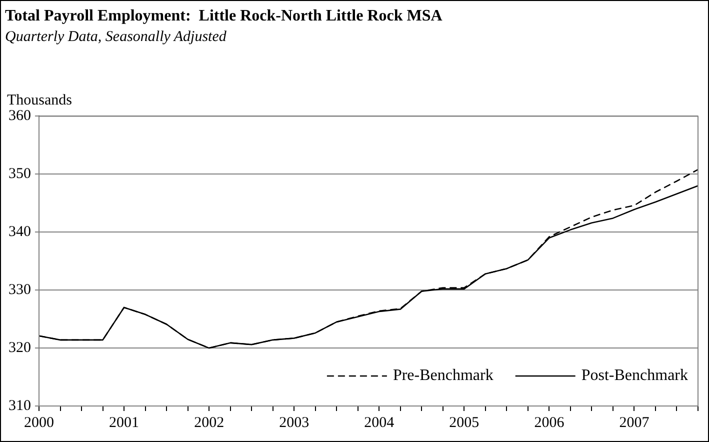 The width and height of the screenshot is (709, 442). What do you see at coordinates (19, 348) in the screenshot?
I see `y-tick-label: 320` at bounding box center [19, 348].